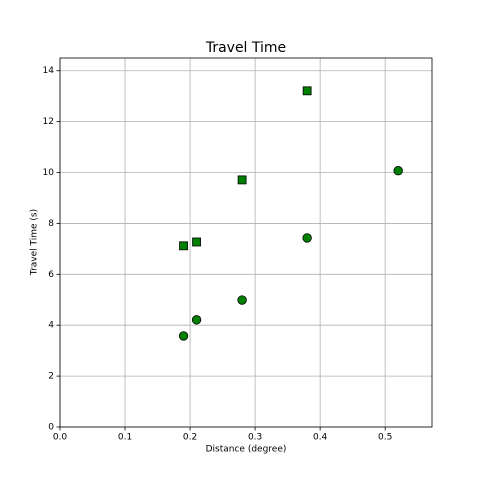 This screenshot has width=480, height=480. I want to click on x-tick-label: 0.4, so click(320, 438).